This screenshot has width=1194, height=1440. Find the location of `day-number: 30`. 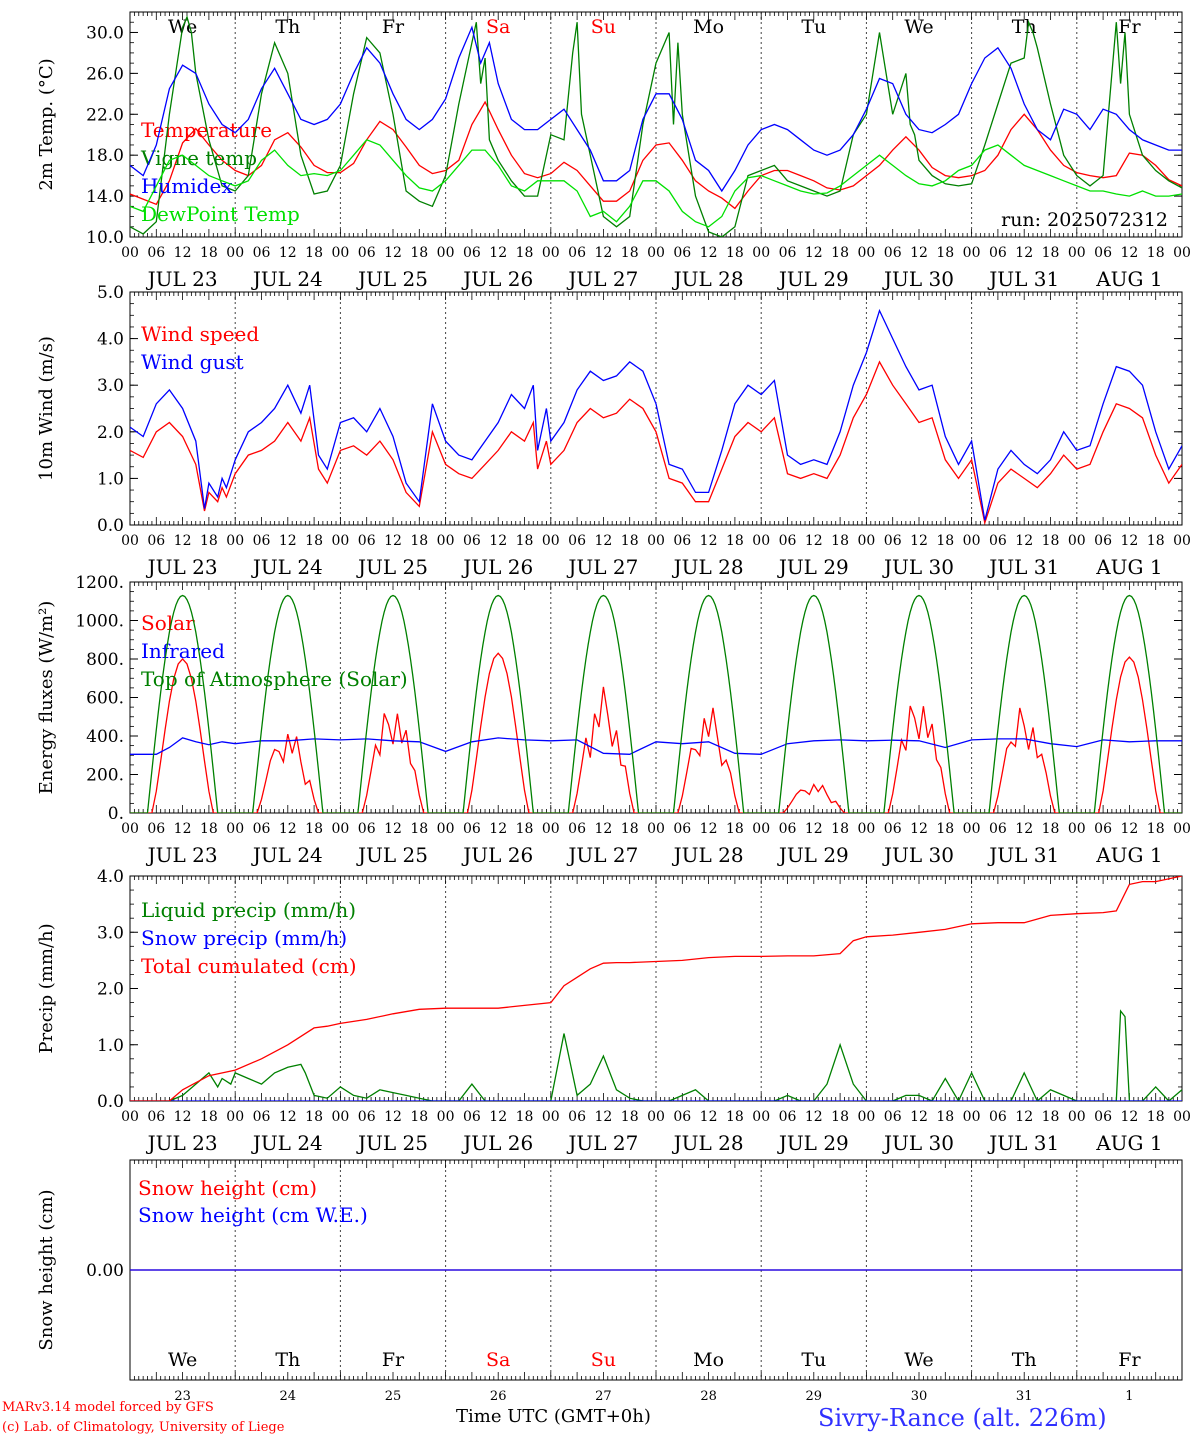

day-number: 30 is located at coordinates (919, 1396).